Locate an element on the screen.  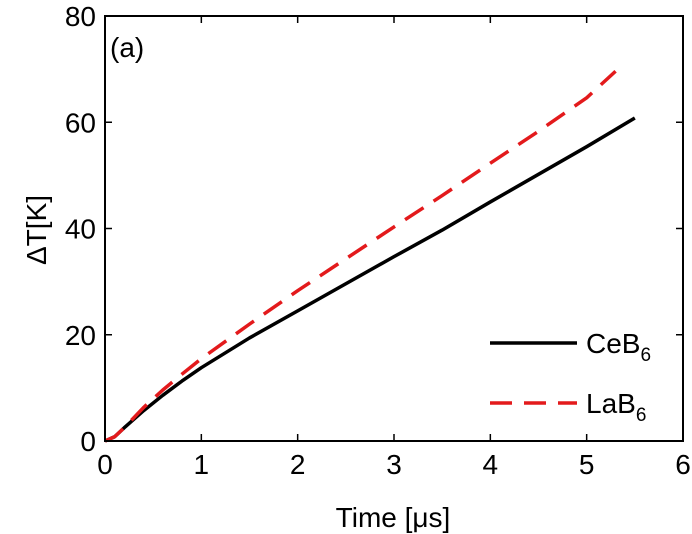
x-tick-label: 6 is located at coordinates (683, 464).